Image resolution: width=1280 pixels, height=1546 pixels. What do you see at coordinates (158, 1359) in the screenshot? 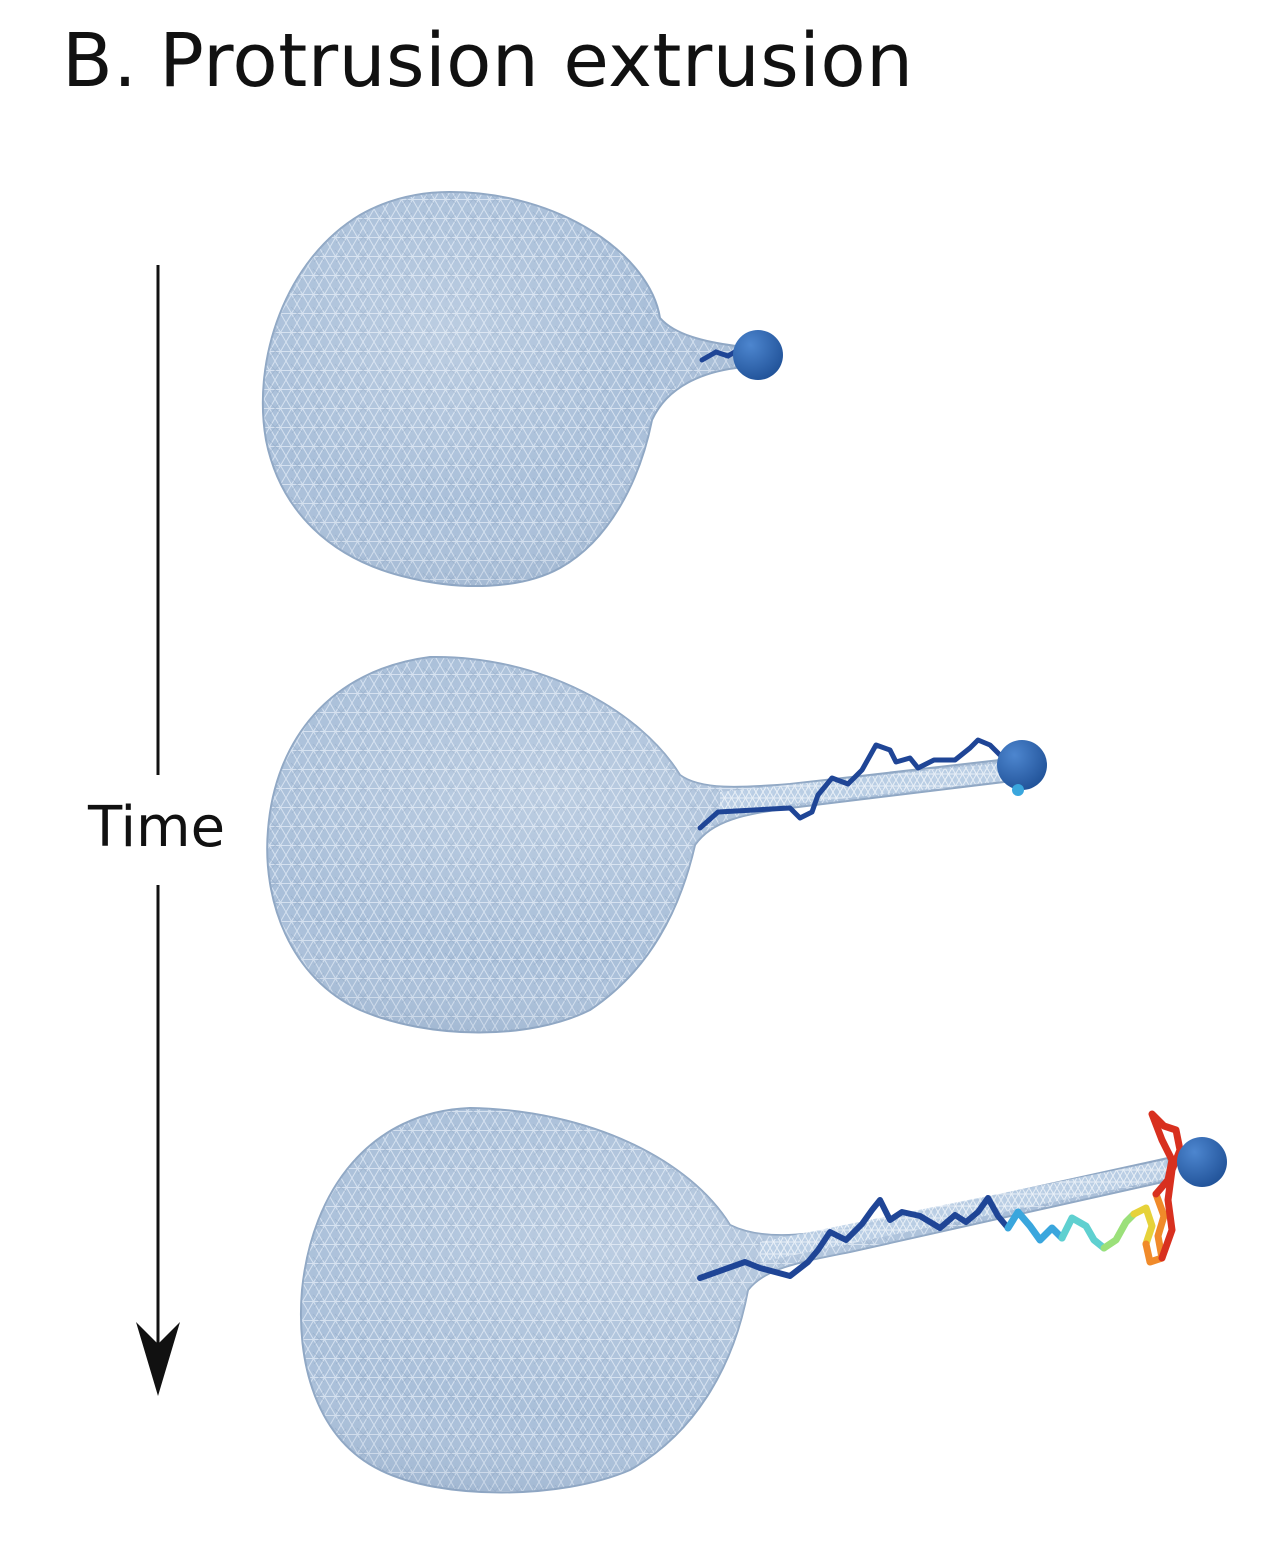
I see `time-axis-arrowhead` at bounding box center [158, 1359].